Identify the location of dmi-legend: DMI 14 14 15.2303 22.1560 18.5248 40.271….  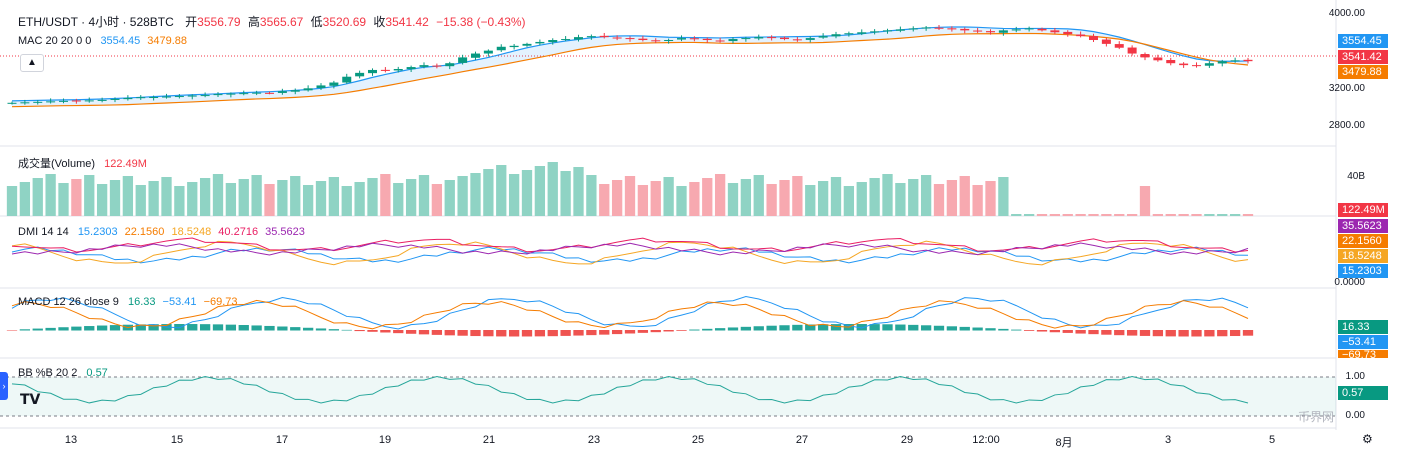
(161, 232).